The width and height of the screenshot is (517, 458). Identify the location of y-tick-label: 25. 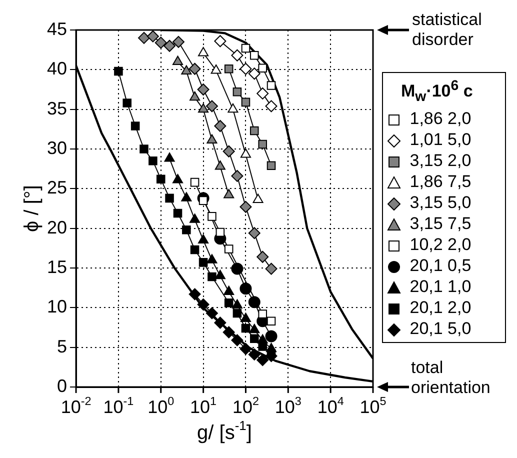
(57, 188).